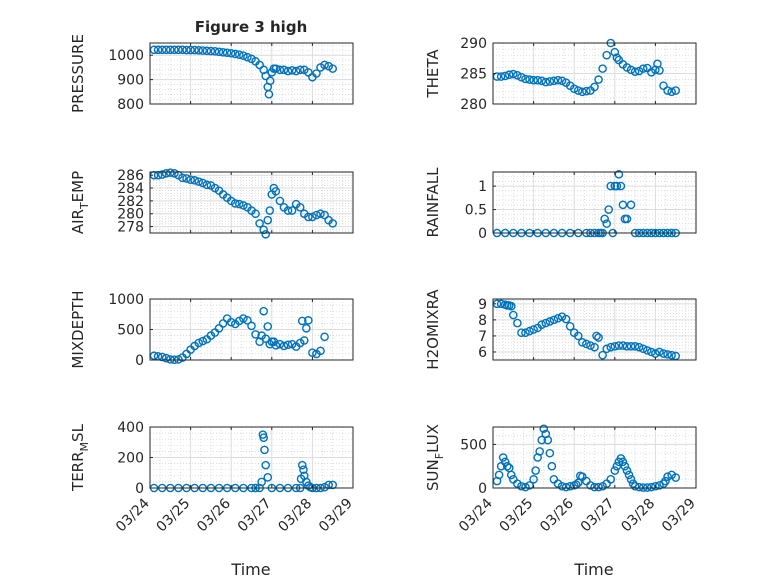 This screenshot has height=583, width=778. Describe the element at coordinates (560, 74) in the screenshot. I see `subplot-theta: 280 285 290 THETA` at that location.